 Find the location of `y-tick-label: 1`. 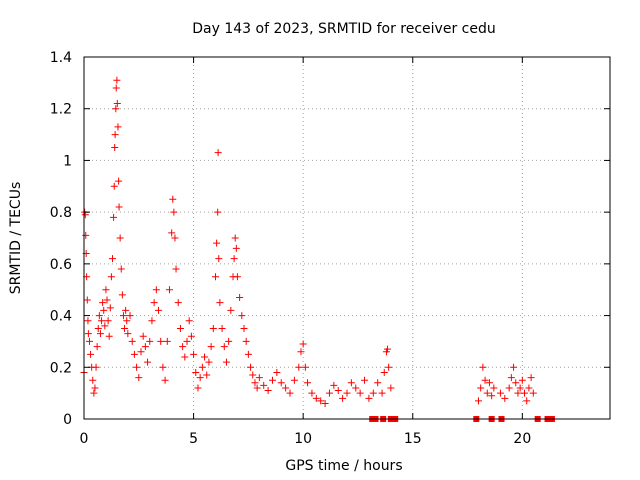

y-tick-label: 1 is located at coordinates (67, 161).